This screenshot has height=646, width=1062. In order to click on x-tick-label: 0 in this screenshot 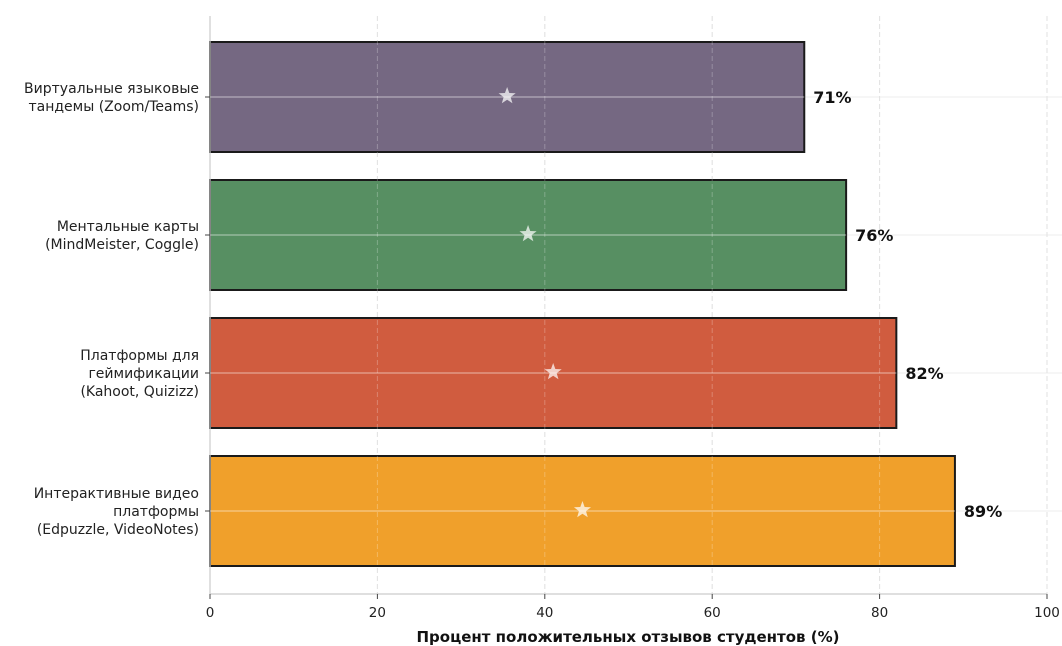, I will do `click(210, 613)`.